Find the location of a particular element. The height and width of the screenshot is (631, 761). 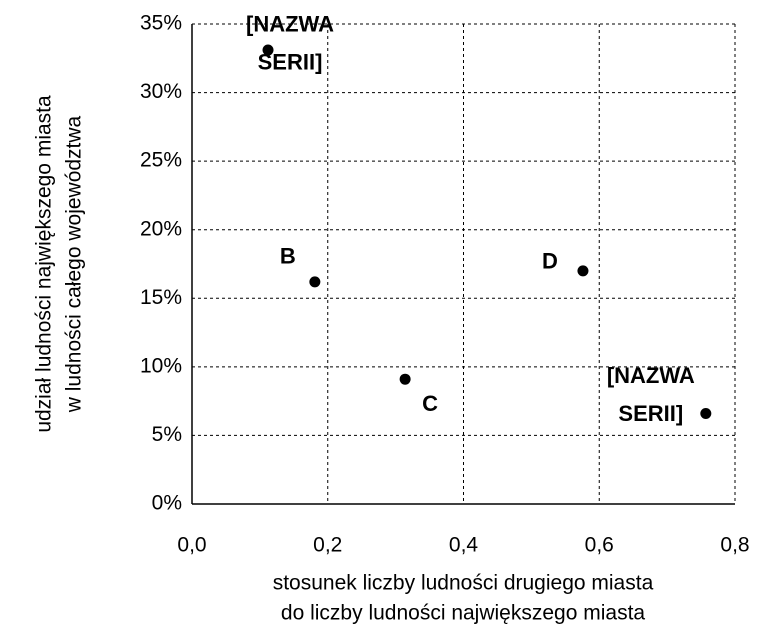

y-tick-label: 20% is located at coordinates (161, 228).